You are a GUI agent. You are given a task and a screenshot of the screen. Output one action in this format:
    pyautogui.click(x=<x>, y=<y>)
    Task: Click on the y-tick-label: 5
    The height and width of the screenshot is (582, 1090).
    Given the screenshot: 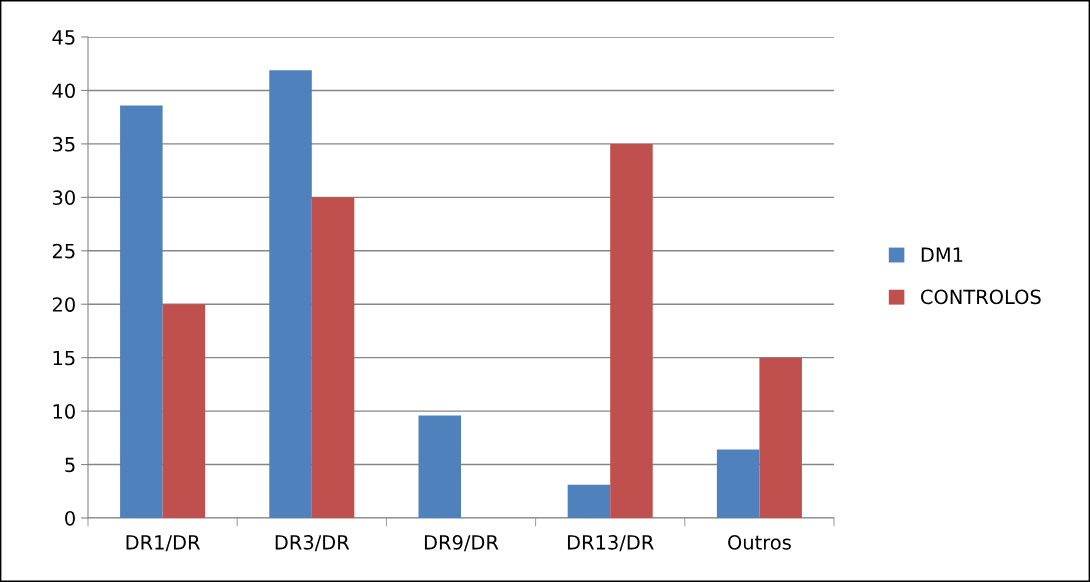 What is the action you would take?
    pyautogui.click(x=70, y=465)
    